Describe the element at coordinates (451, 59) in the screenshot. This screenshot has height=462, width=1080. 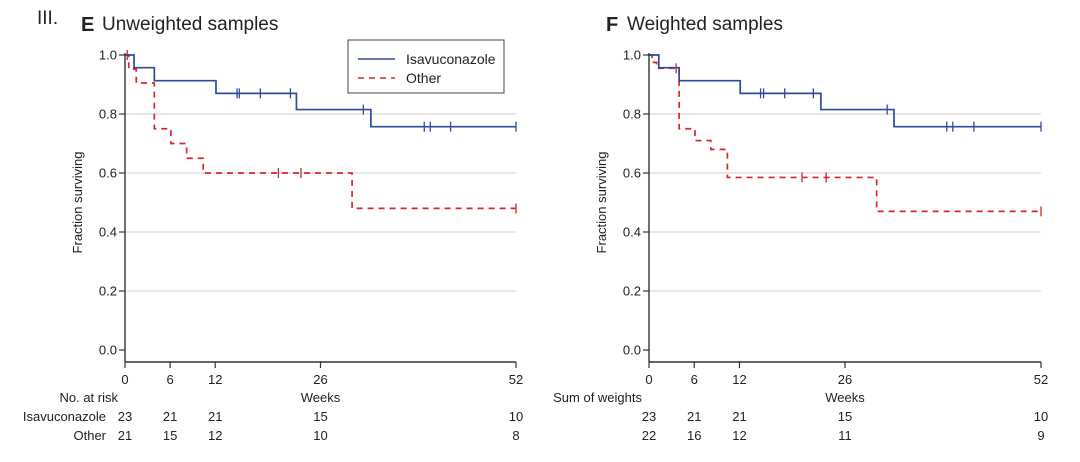
I see `legend-label-isavuconazole: Isavuconazole` at that location.